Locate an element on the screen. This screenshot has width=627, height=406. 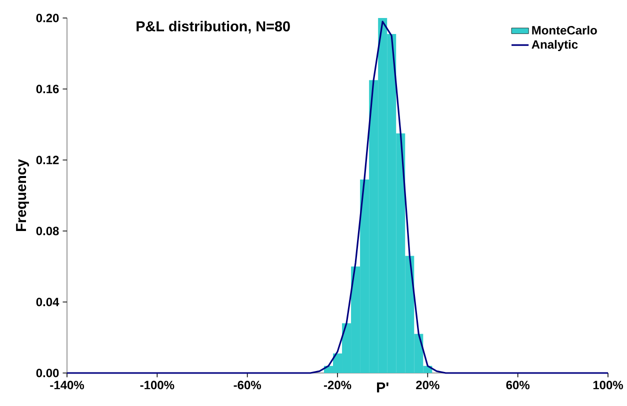
y-tick-label: 0.16 is located at coordinates (47, 89).